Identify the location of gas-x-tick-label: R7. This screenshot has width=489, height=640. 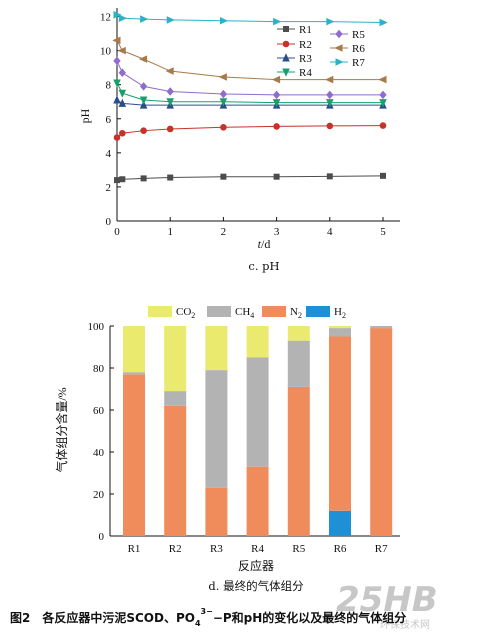
(381, 549).